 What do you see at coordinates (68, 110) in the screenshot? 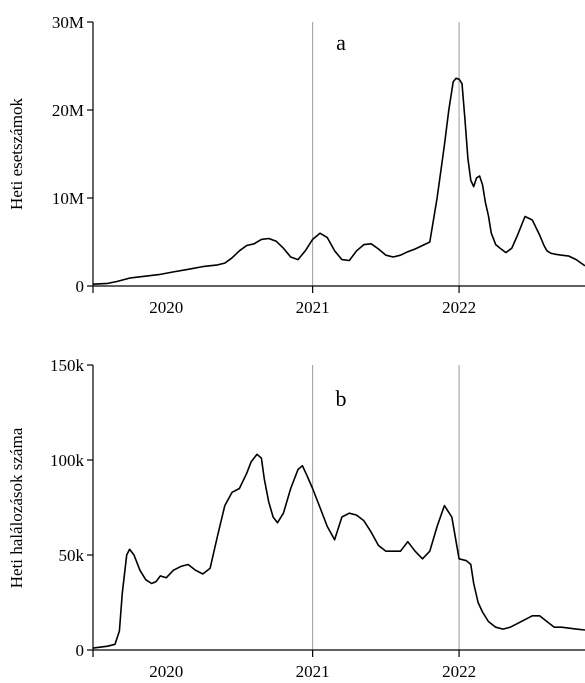
I see `y-tick-label: 20M` at bounding box center [68, 110].